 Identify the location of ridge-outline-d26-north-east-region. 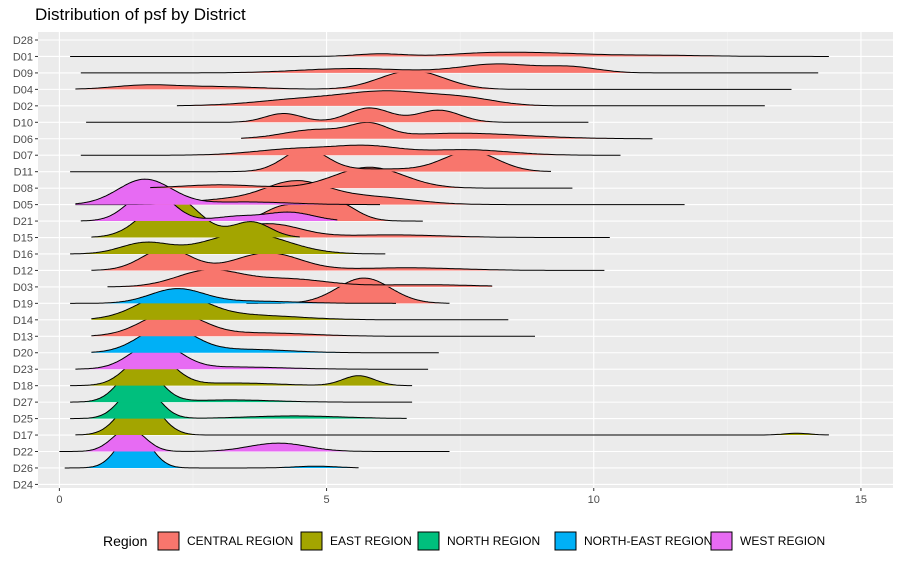
(211, 450).